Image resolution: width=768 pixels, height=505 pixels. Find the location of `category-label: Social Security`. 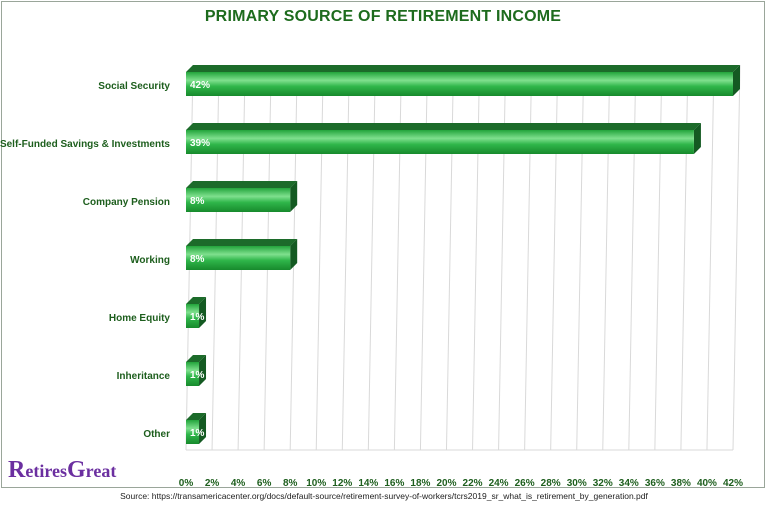

category-label: Social Security is located at coordinates (134, 86).